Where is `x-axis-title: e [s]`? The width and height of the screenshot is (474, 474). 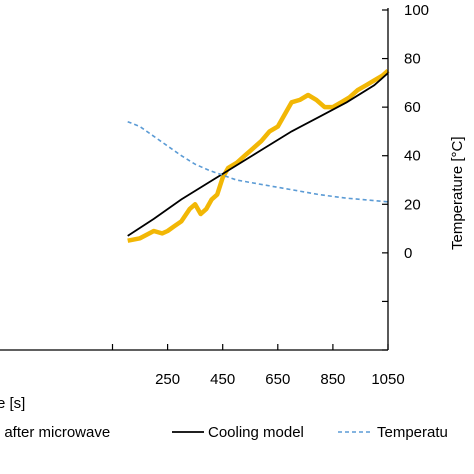
x-axis-title: e [s] is located at coordinates (12, 403).